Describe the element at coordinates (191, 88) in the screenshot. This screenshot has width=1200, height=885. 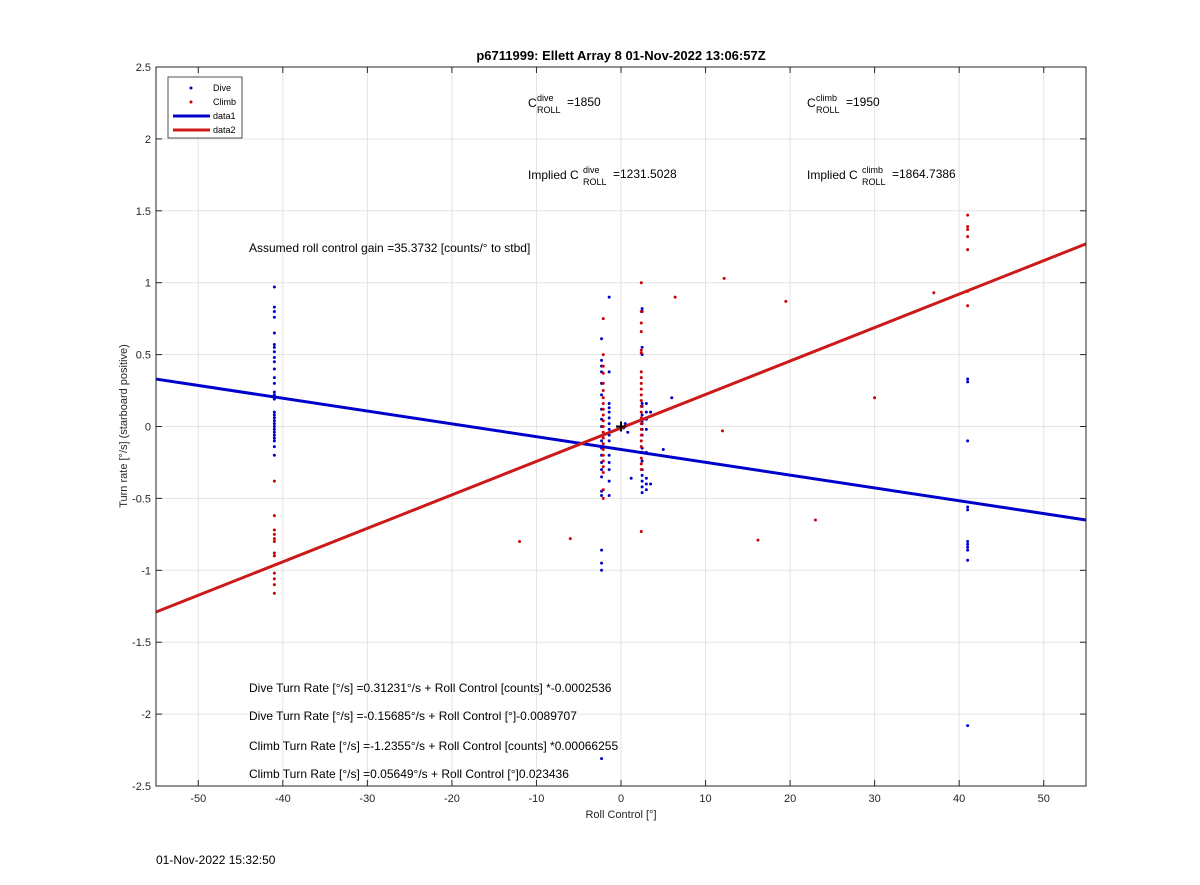
I see `legend-dot-dive-icon` at that location.